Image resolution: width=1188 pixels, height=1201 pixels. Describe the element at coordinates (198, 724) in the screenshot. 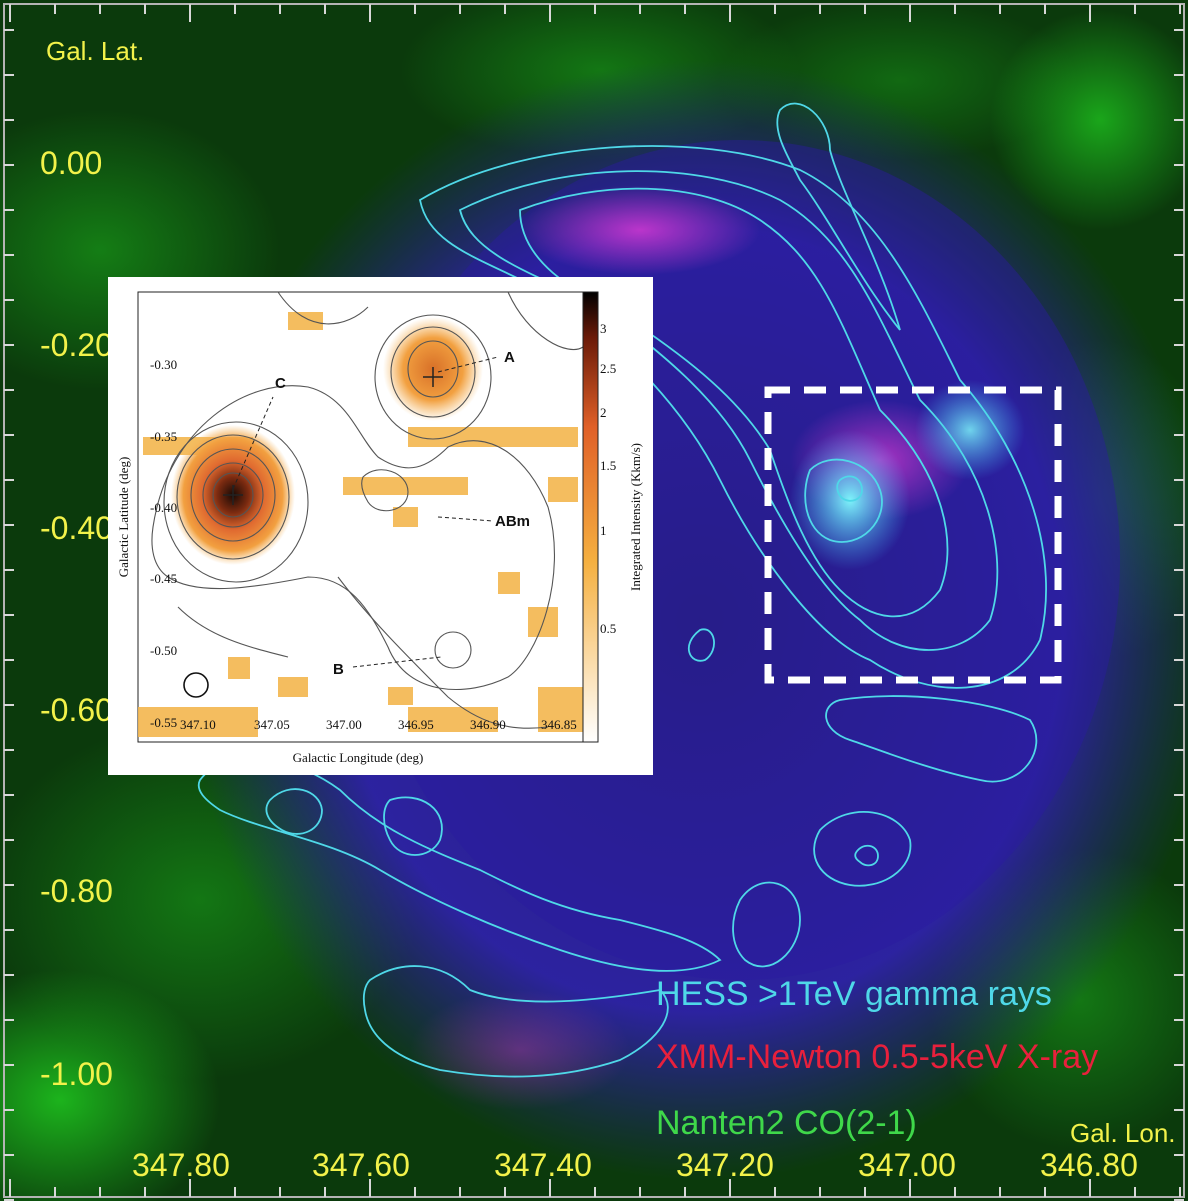

I see `inset-x-tick-0: 347.10` at that location.